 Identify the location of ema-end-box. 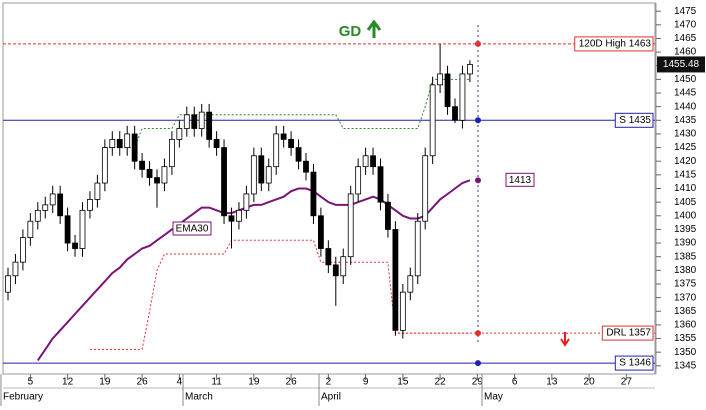
(520, 179).